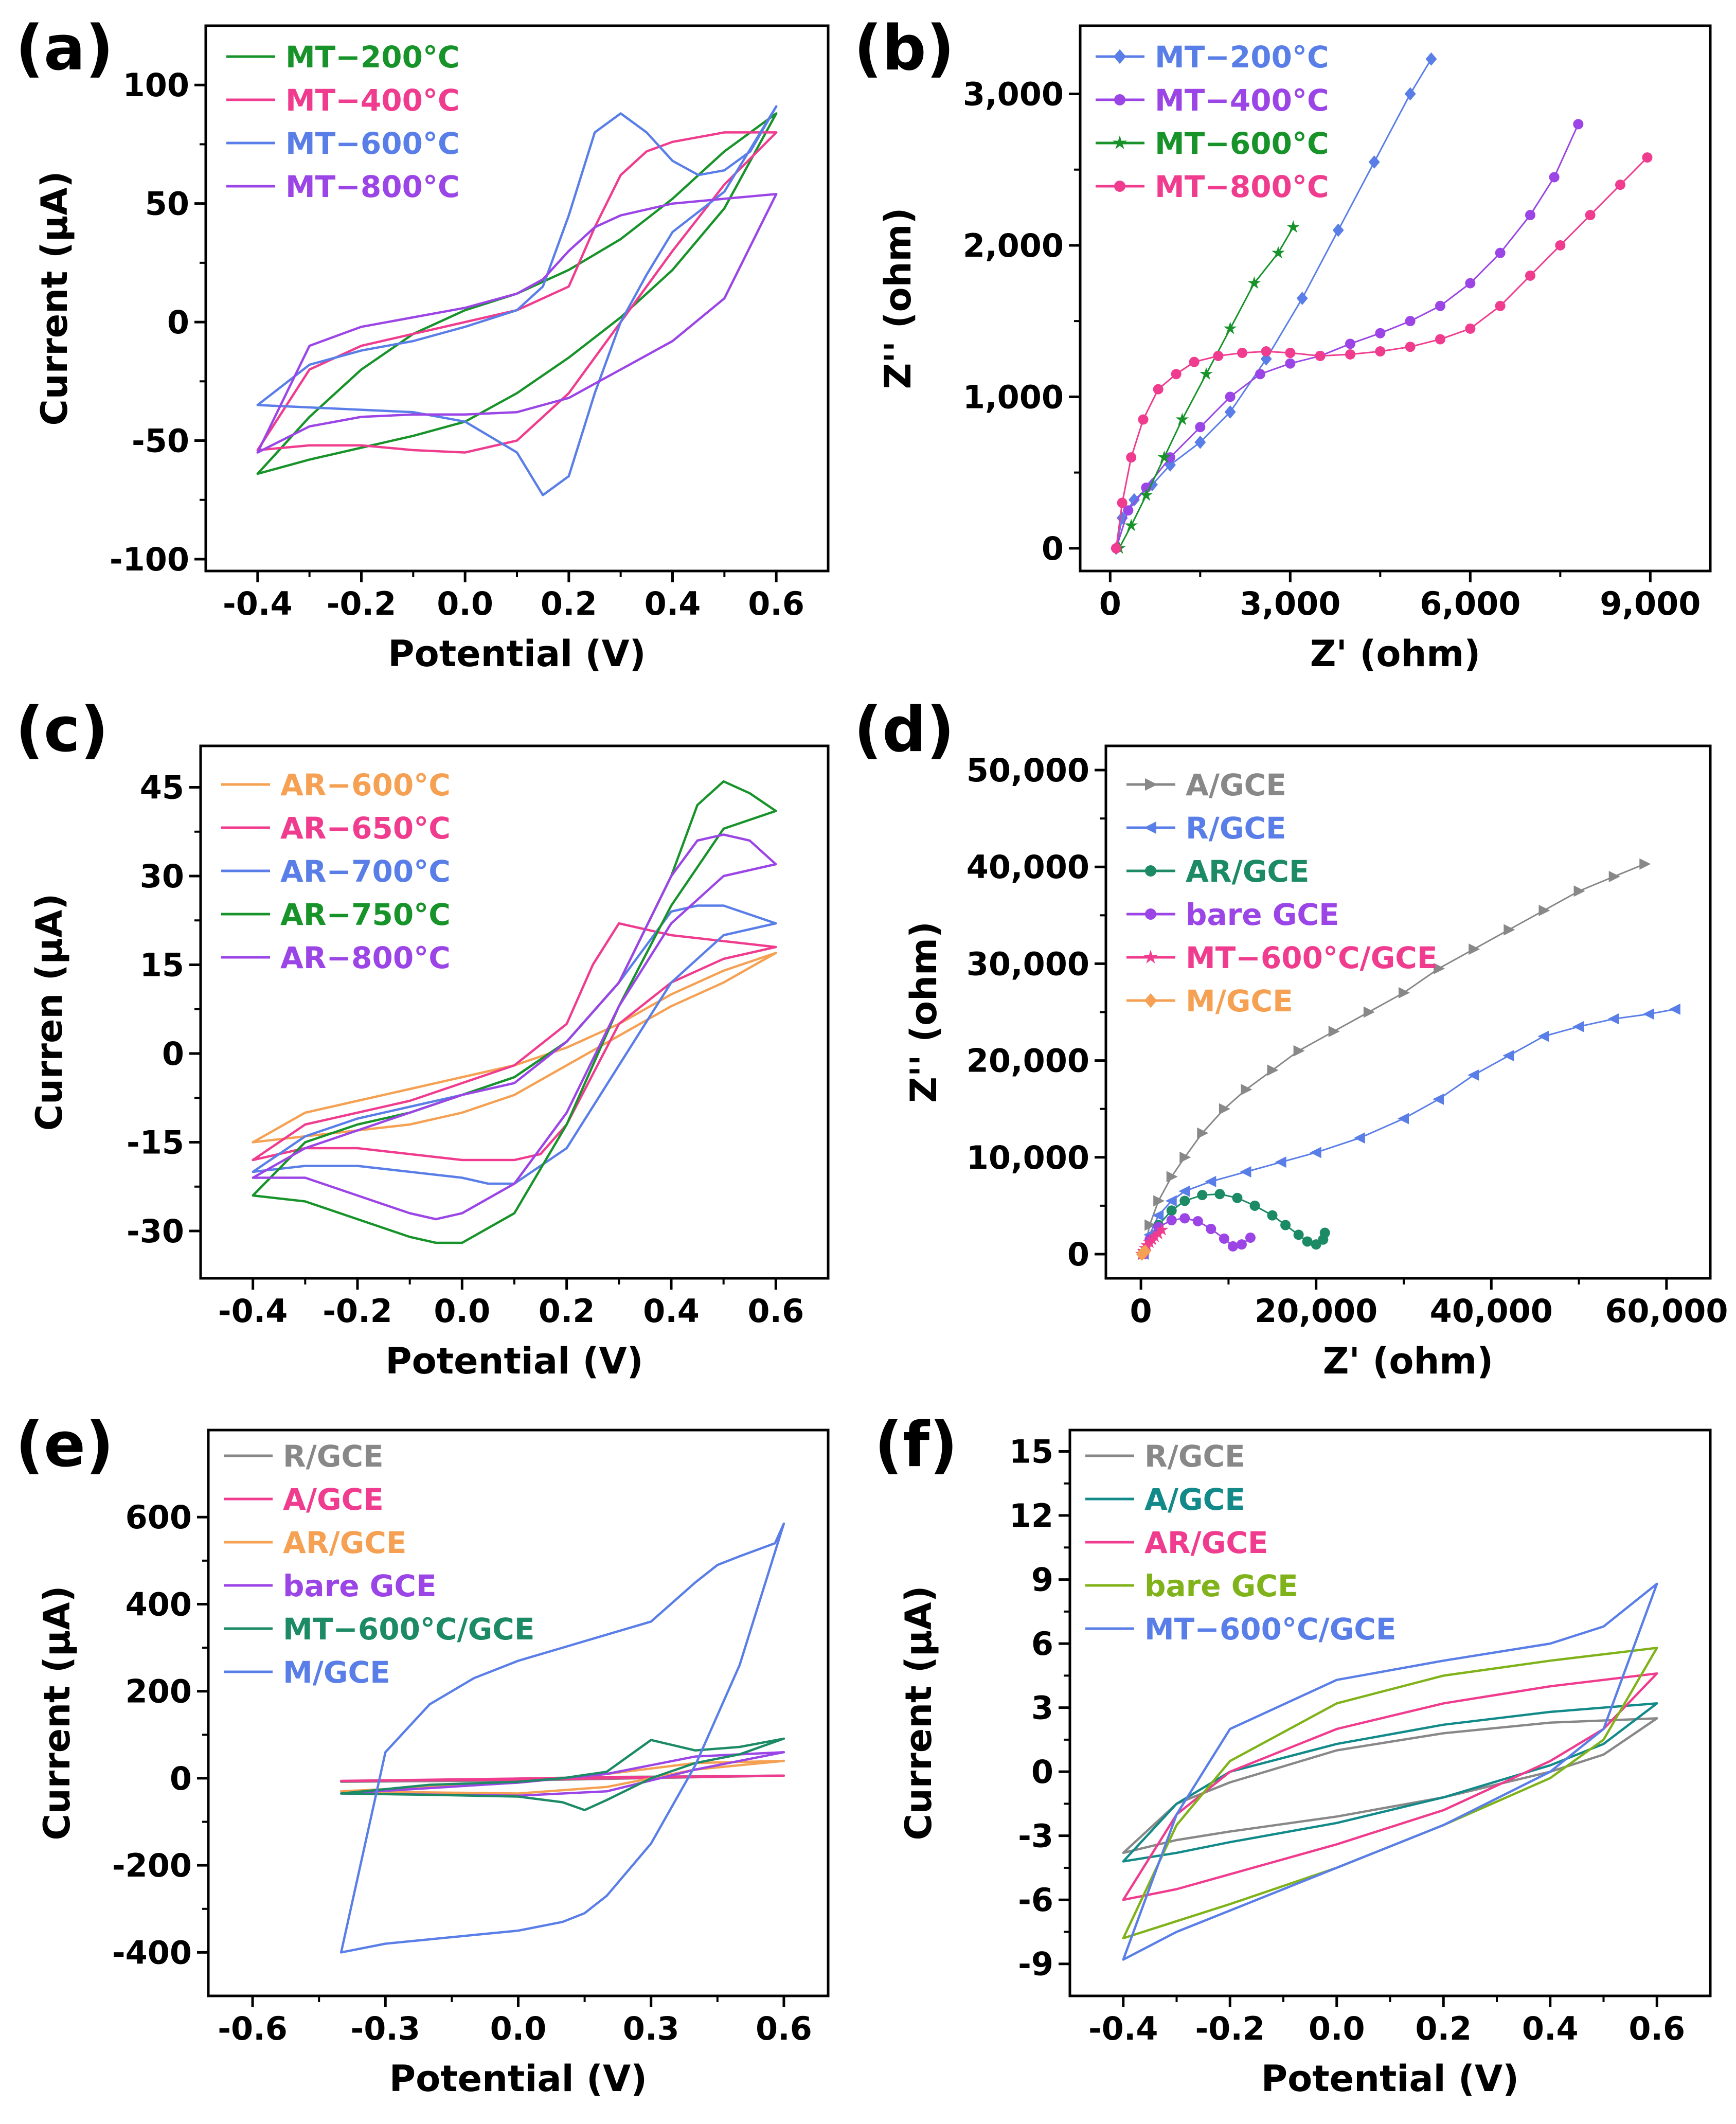 Image resolution: width=1736 pixels, height=2124 pixels. Describe the element at coordinates (919, 1712) in the screenshot. I see `y-axis-label: Current (μA)` at that location.